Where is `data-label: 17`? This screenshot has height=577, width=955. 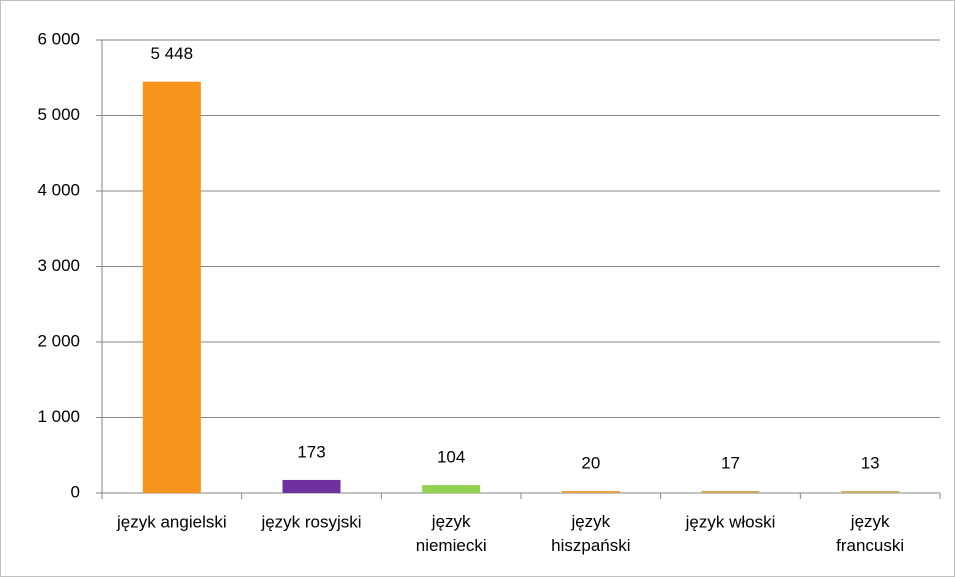 data-label: 17 is located at coordinates (730, 462).